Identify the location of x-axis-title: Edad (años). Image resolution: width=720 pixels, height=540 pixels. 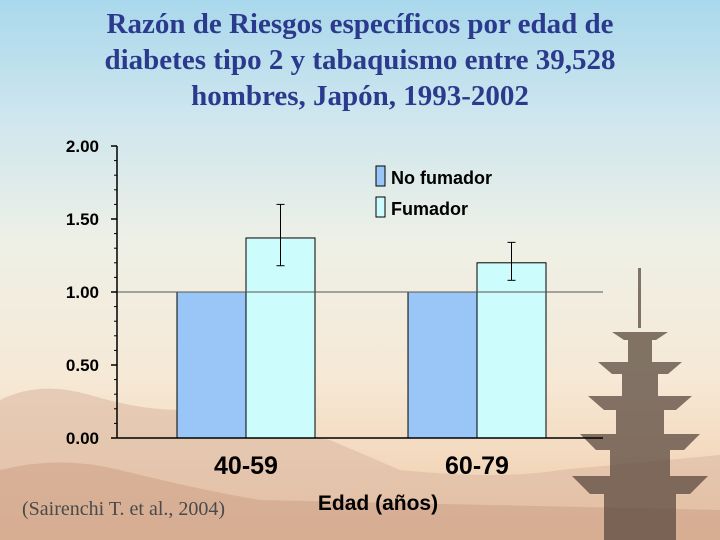
(378, 503).